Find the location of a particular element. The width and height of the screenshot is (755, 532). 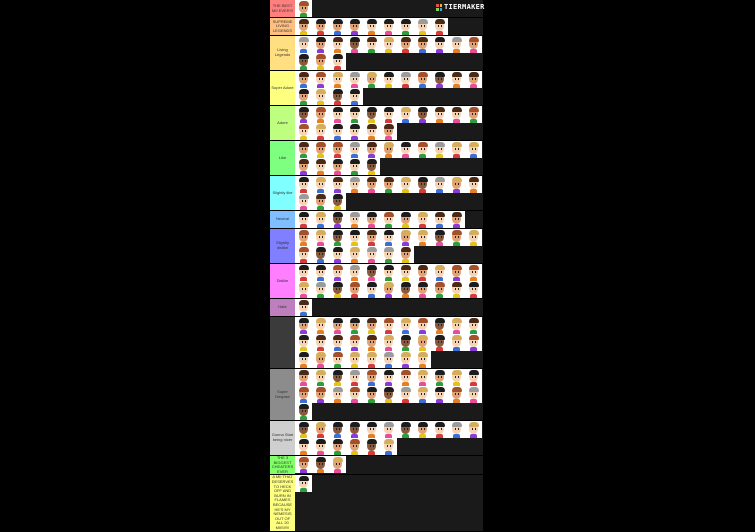

tier-label: THE 3 BIGGEST CHEATERS EVER is located at coordinates (282, 465).